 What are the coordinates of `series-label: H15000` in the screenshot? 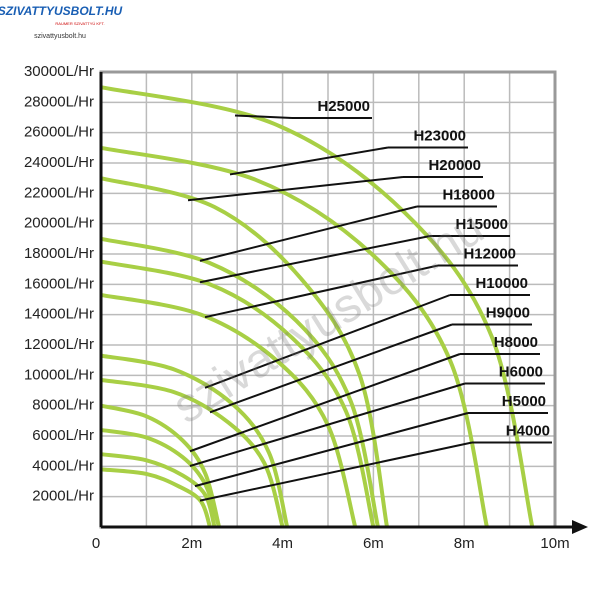 It's located at (481, 224).